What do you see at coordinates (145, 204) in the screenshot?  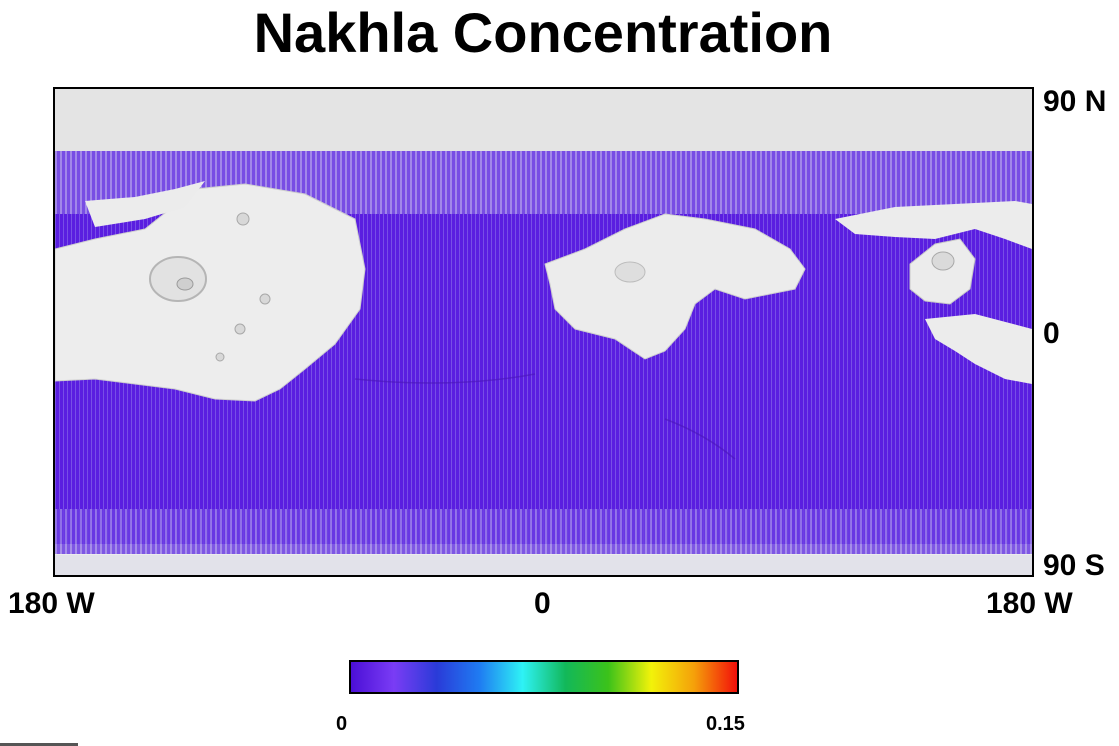 I see `acidalia-patch` at bounding box center [145, 204].